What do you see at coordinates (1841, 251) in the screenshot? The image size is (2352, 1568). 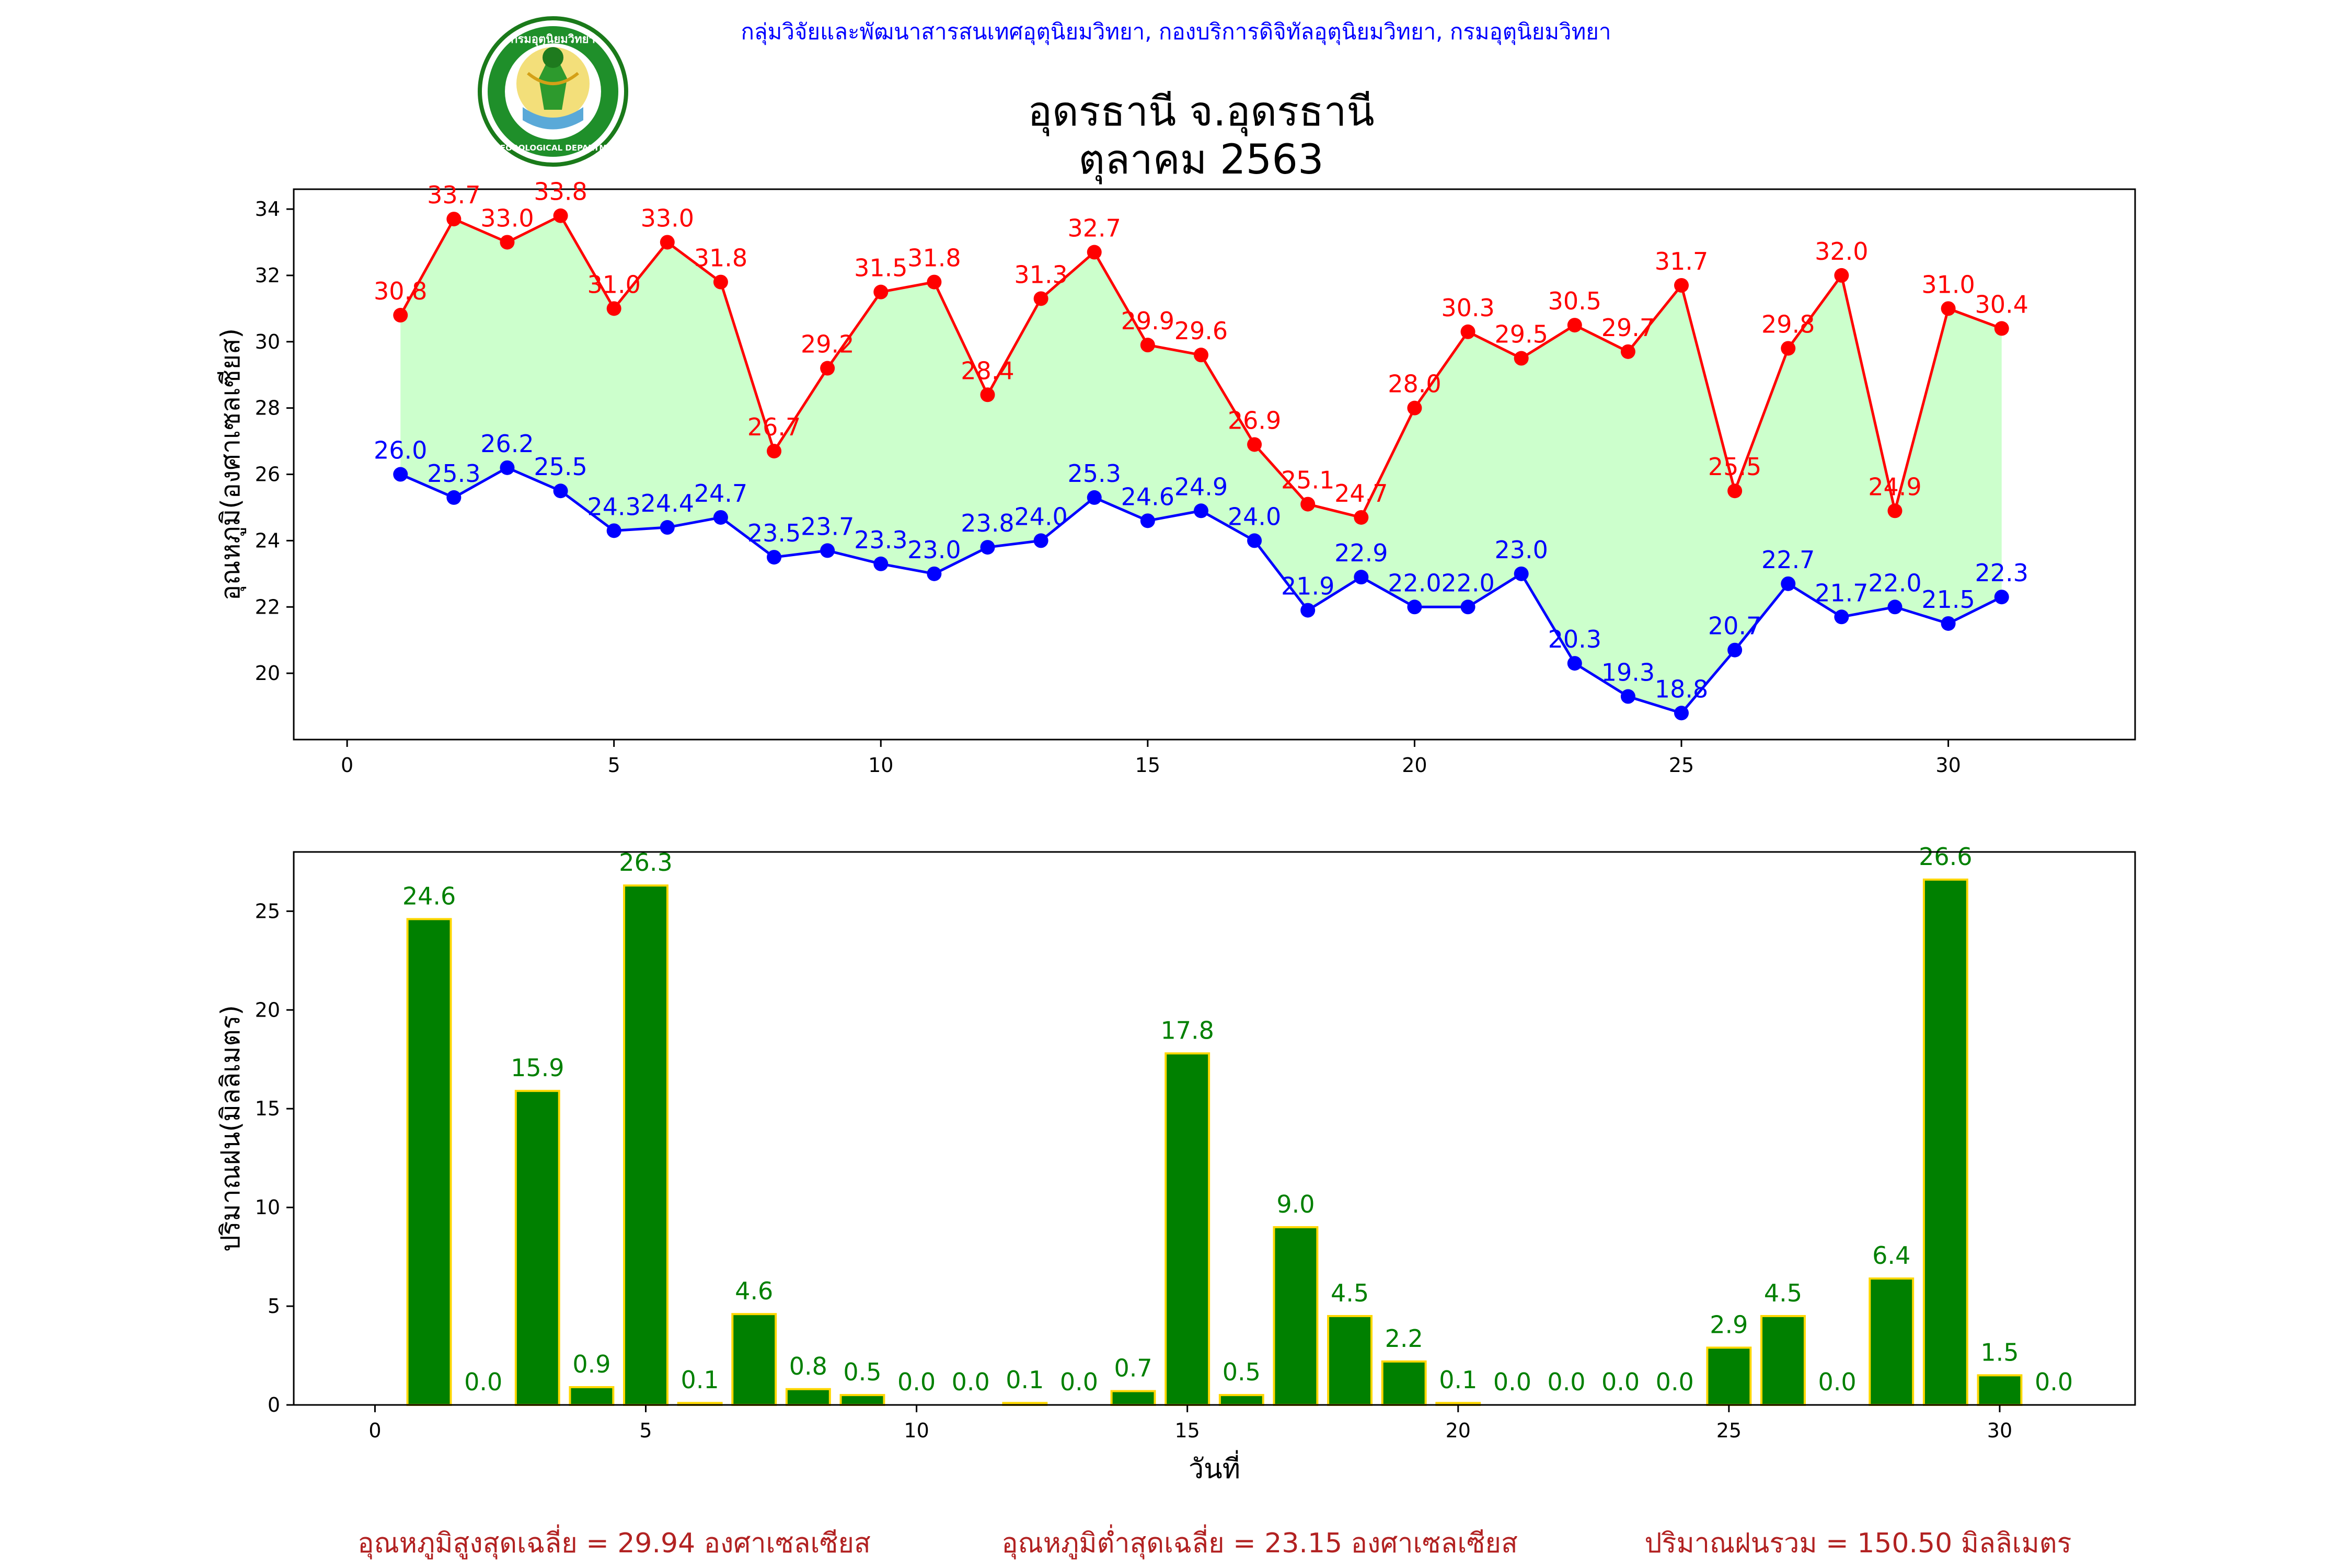 I see `max-temp-label: 32.0` at bounding box center [1841, 251].